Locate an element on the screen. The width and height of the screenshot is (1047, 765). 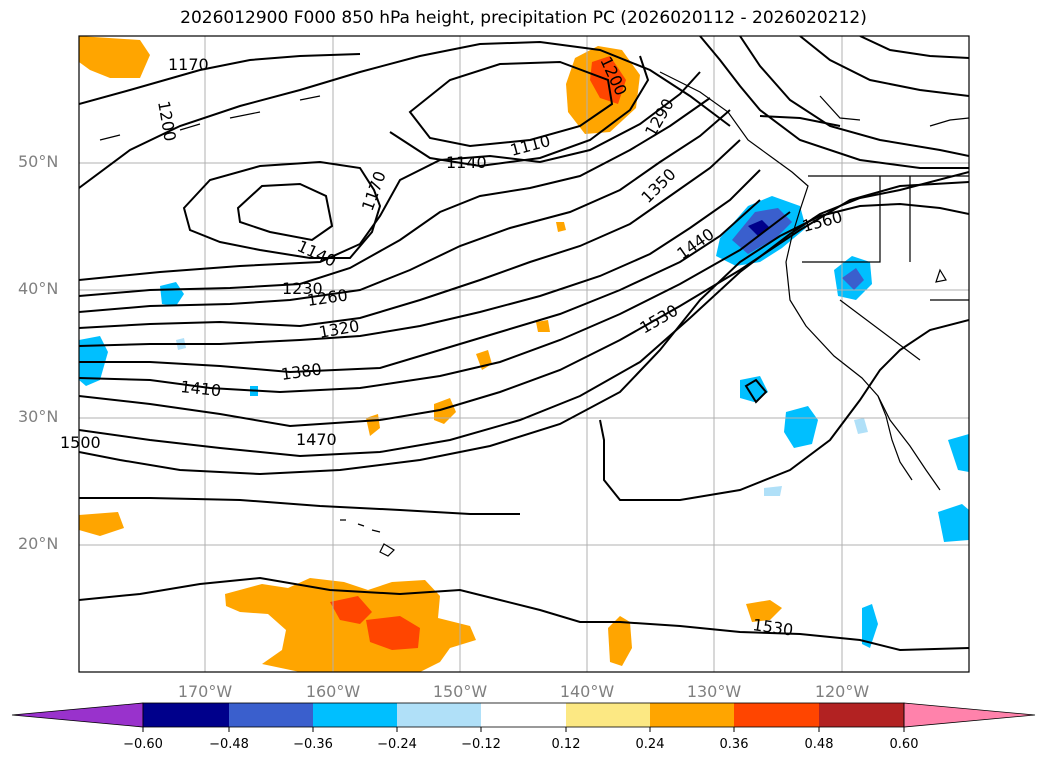
contour-label: 1470 is located at coordinates (316, 439).